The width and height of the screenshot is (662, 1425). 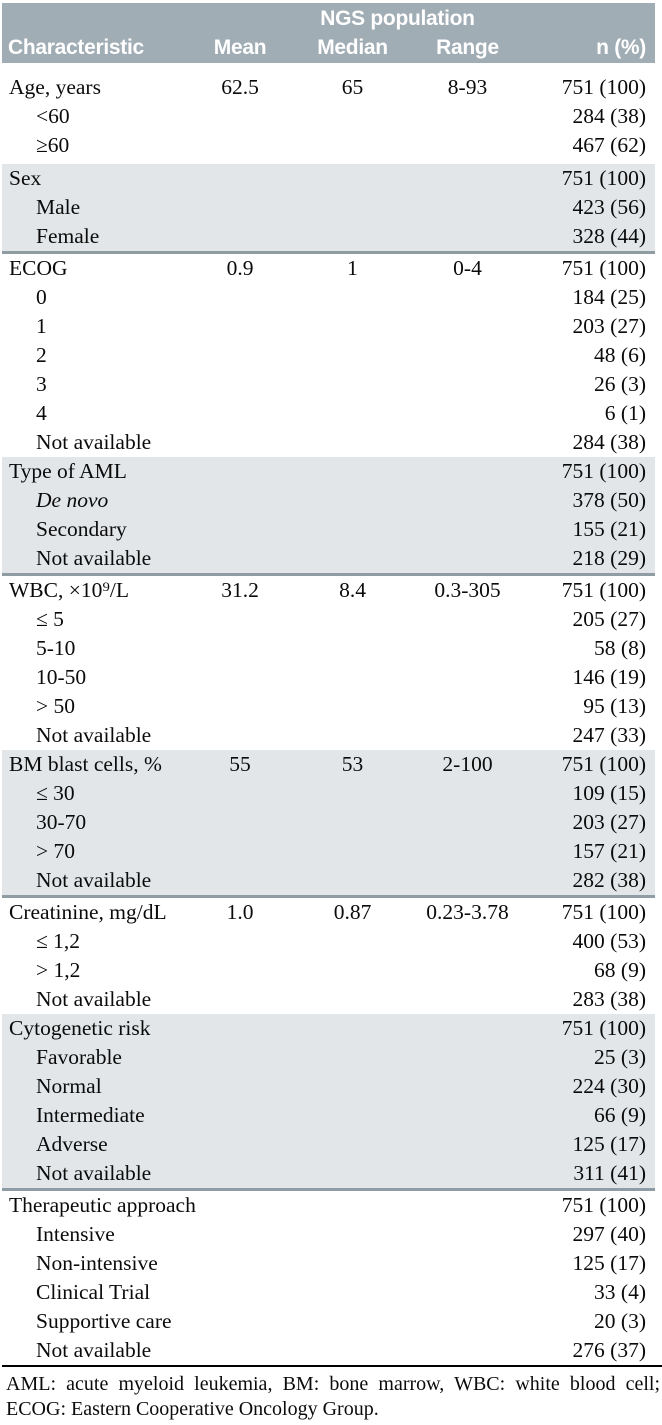 I want to click on table-row: Supportive care 20 (3), so click(x=328, y=1321).